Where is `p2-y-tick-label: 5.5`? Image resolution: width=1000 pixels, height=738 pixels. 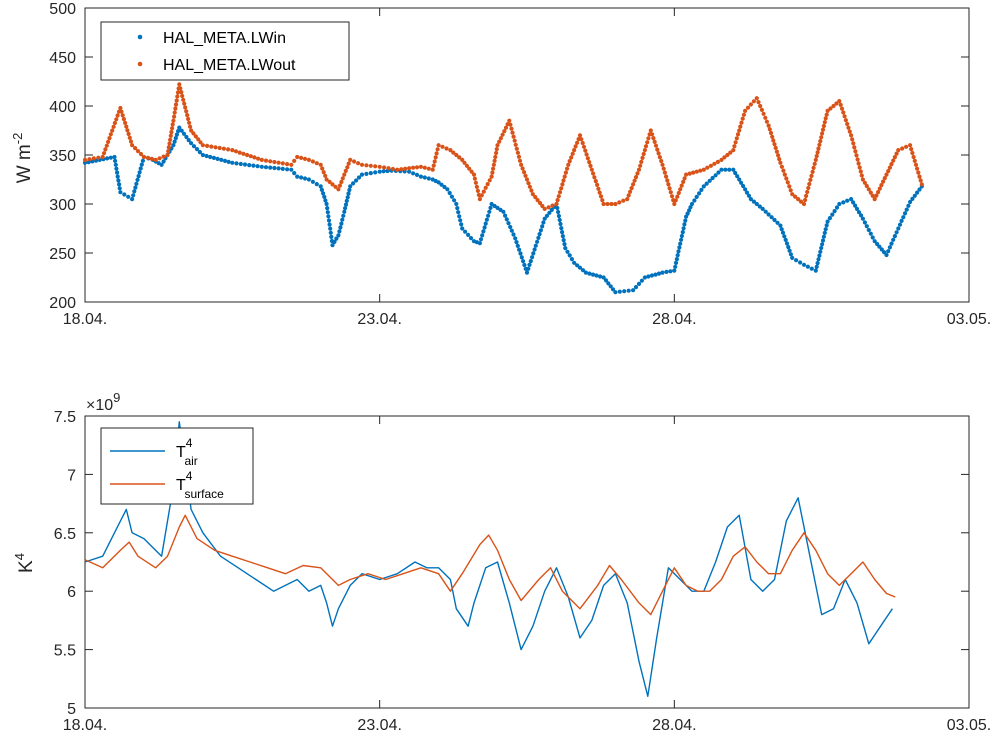
p2-y-tick-label: 5.5 is located at coordinates (65, 651).